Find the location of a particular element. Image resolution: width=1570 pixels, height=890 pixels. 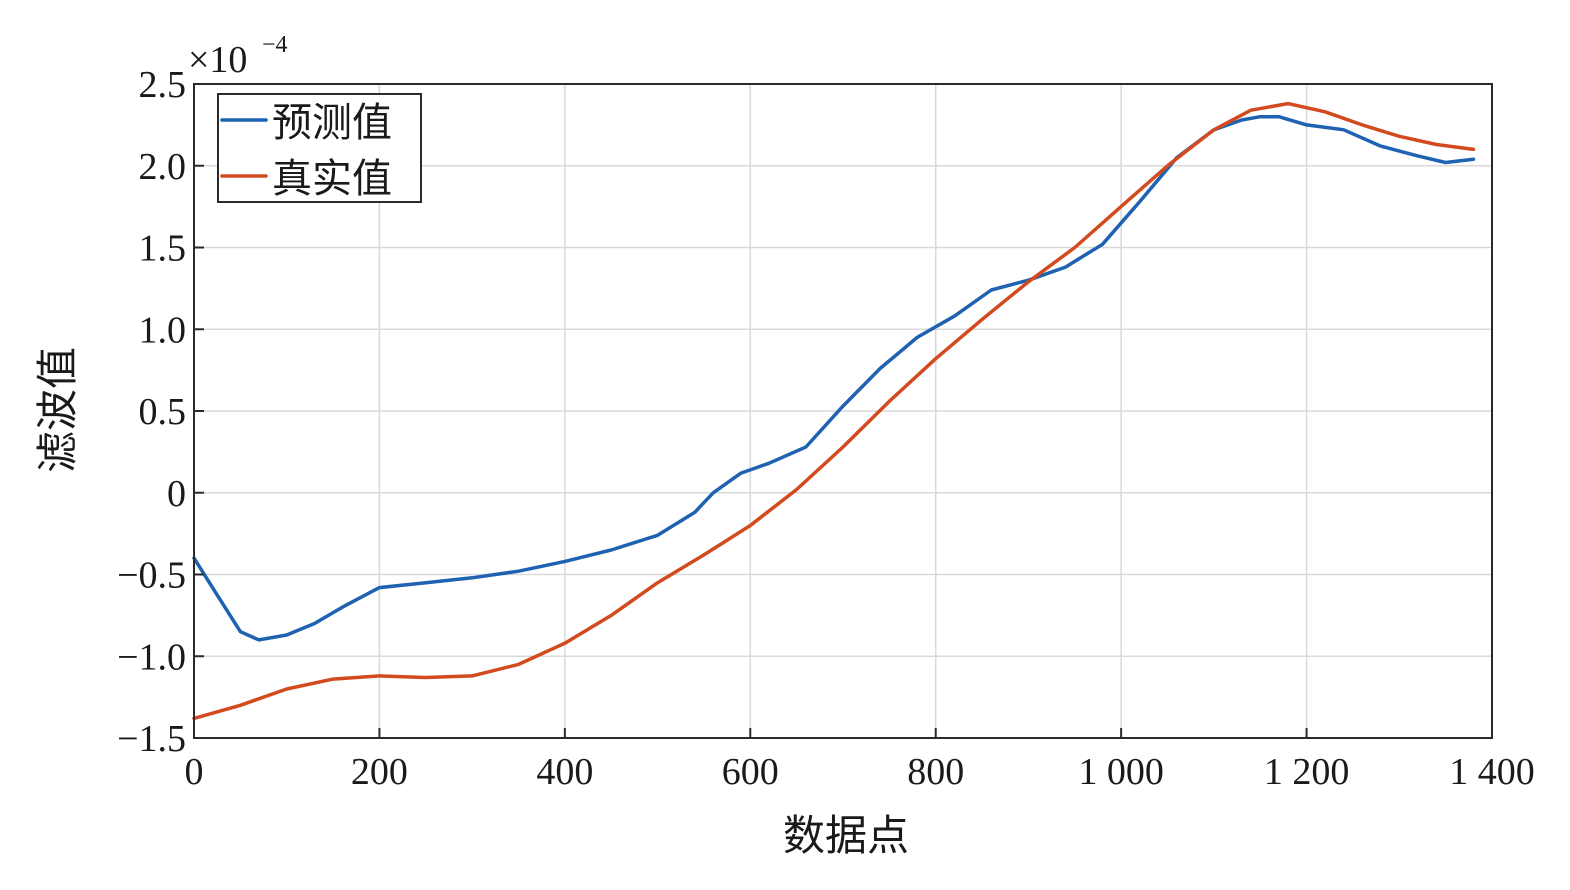

legend: 预测值 真实值 is located at coordinates (319, 148).